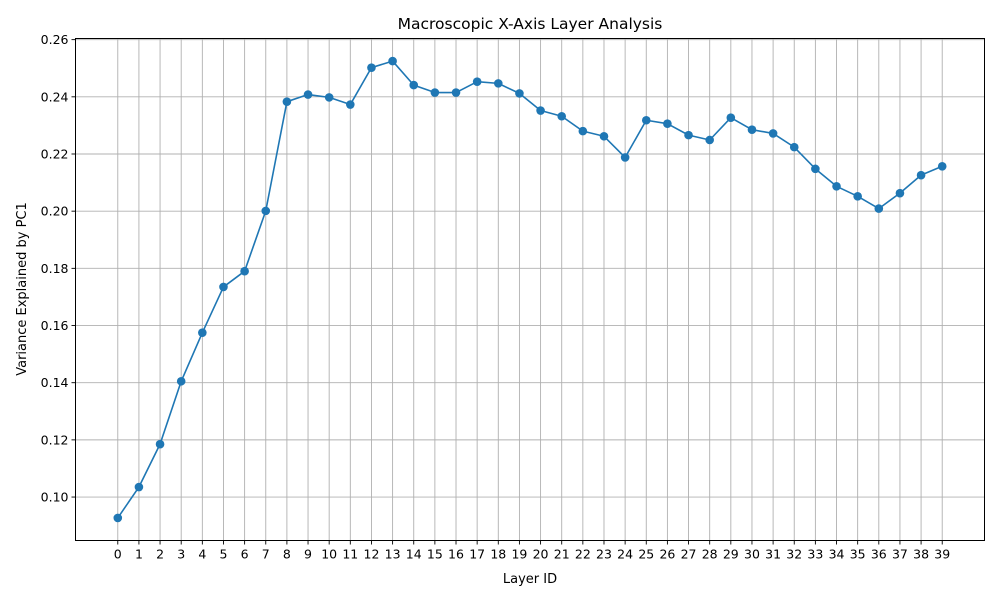  What do you see at coordinates (710, 554) in the screenshot?
I see `x-tick-label: 28` at bounding box center [710, 554].